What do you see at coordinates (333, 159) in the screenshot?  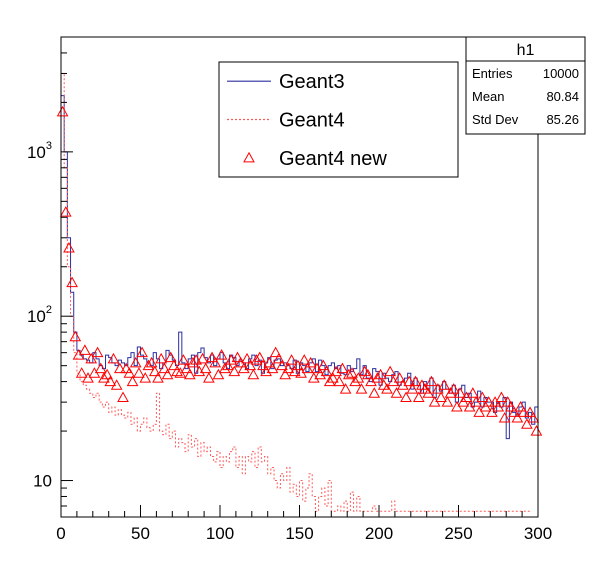 I see `legend-label: Geant4 new` at bounding box center [333, 159].